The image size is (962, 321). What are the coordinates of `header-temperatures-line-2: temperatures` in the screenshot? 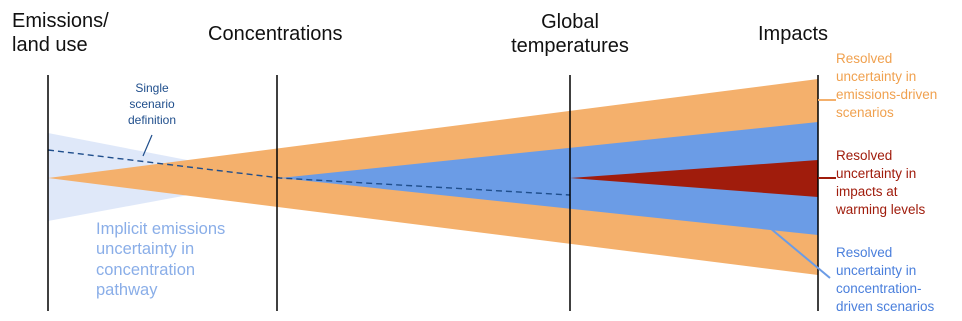 It's located at (570, 46).